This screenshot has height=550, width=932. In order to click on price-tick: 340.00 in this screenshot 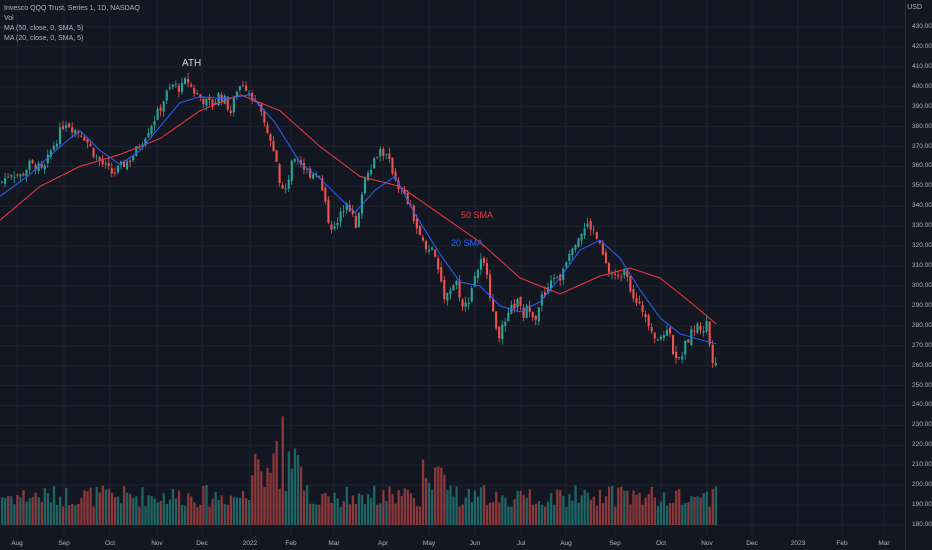, I will do `click(922, 206)`.